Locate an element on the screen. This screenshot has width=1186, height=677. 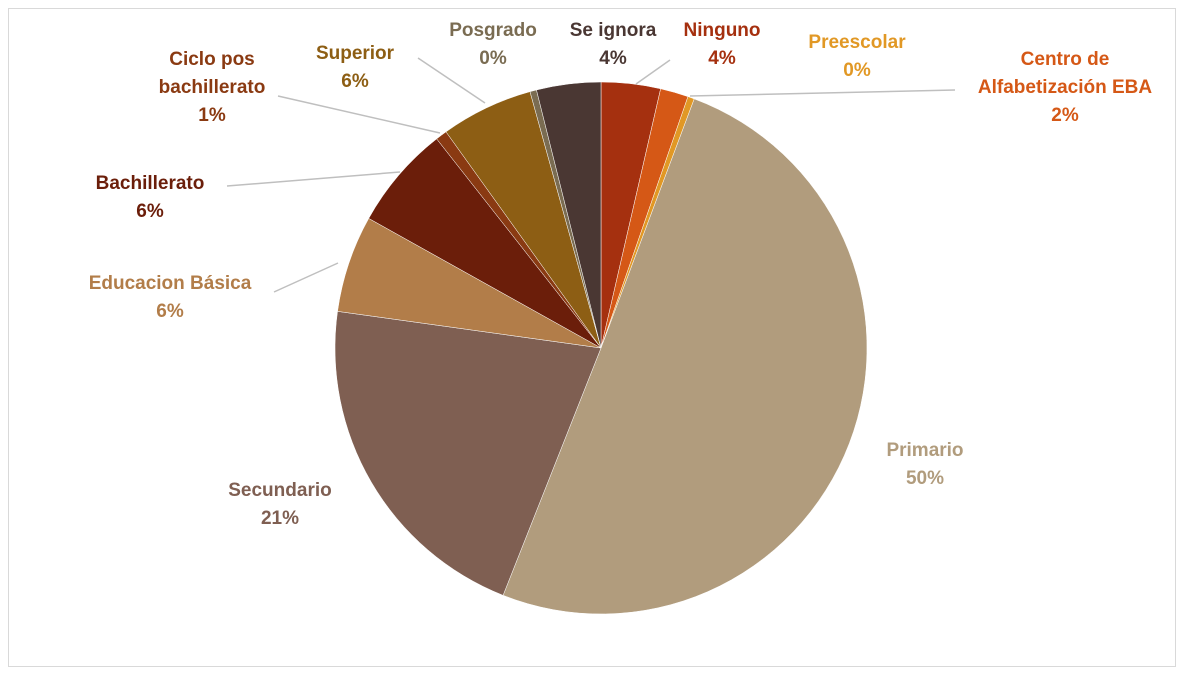
data-label: Ciclo pos bachillerato 1% is located at coordinates (212, 88).